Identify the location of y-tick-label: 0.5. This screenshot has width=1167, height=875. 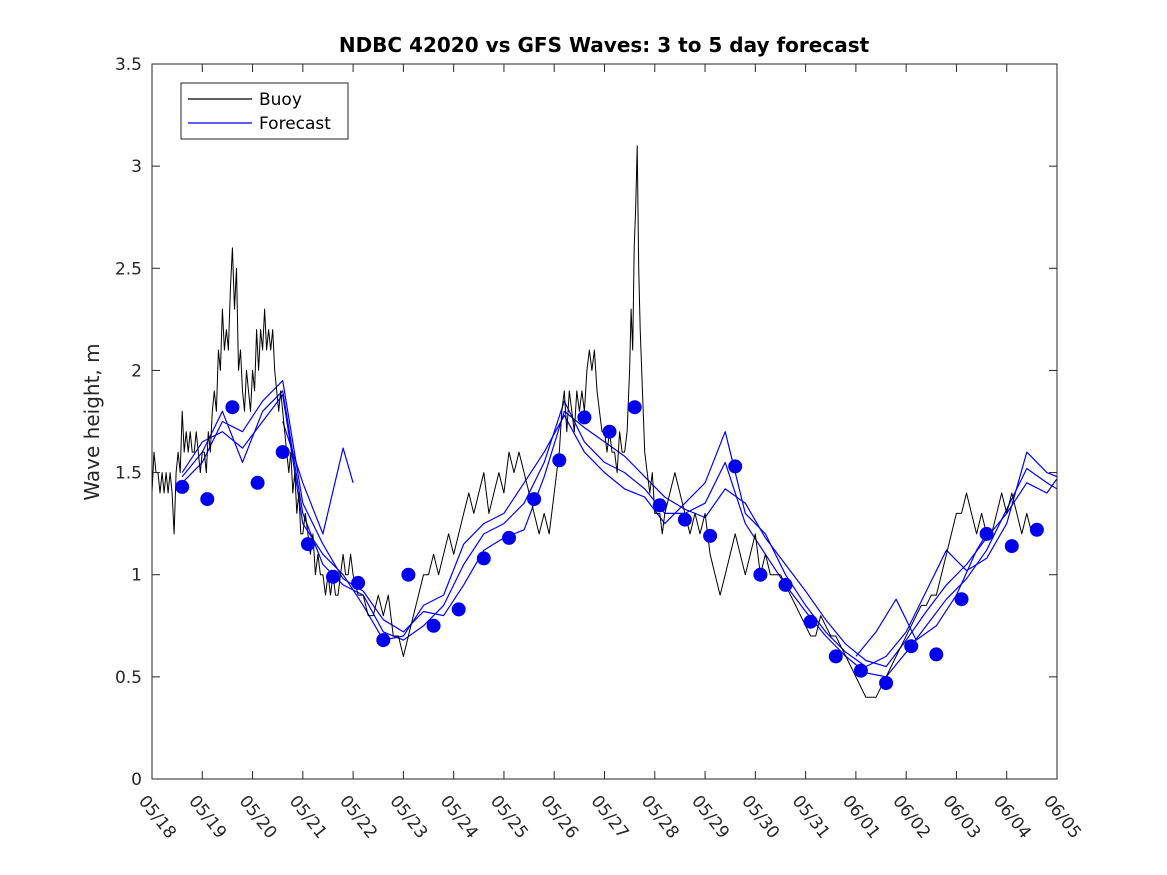
(128, 678).